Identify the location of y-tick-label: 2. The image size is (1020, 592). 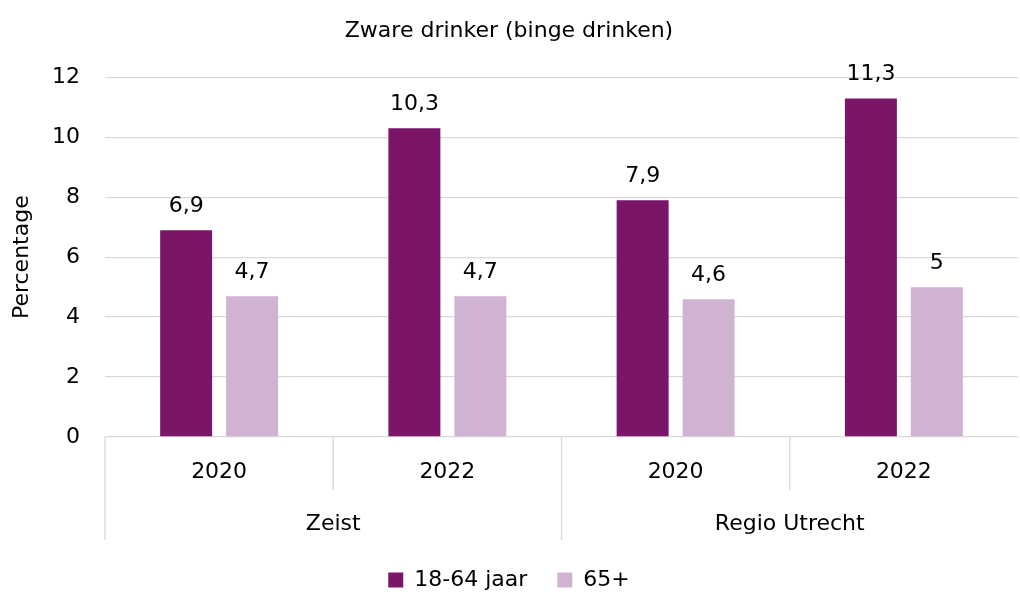
(73, 375).